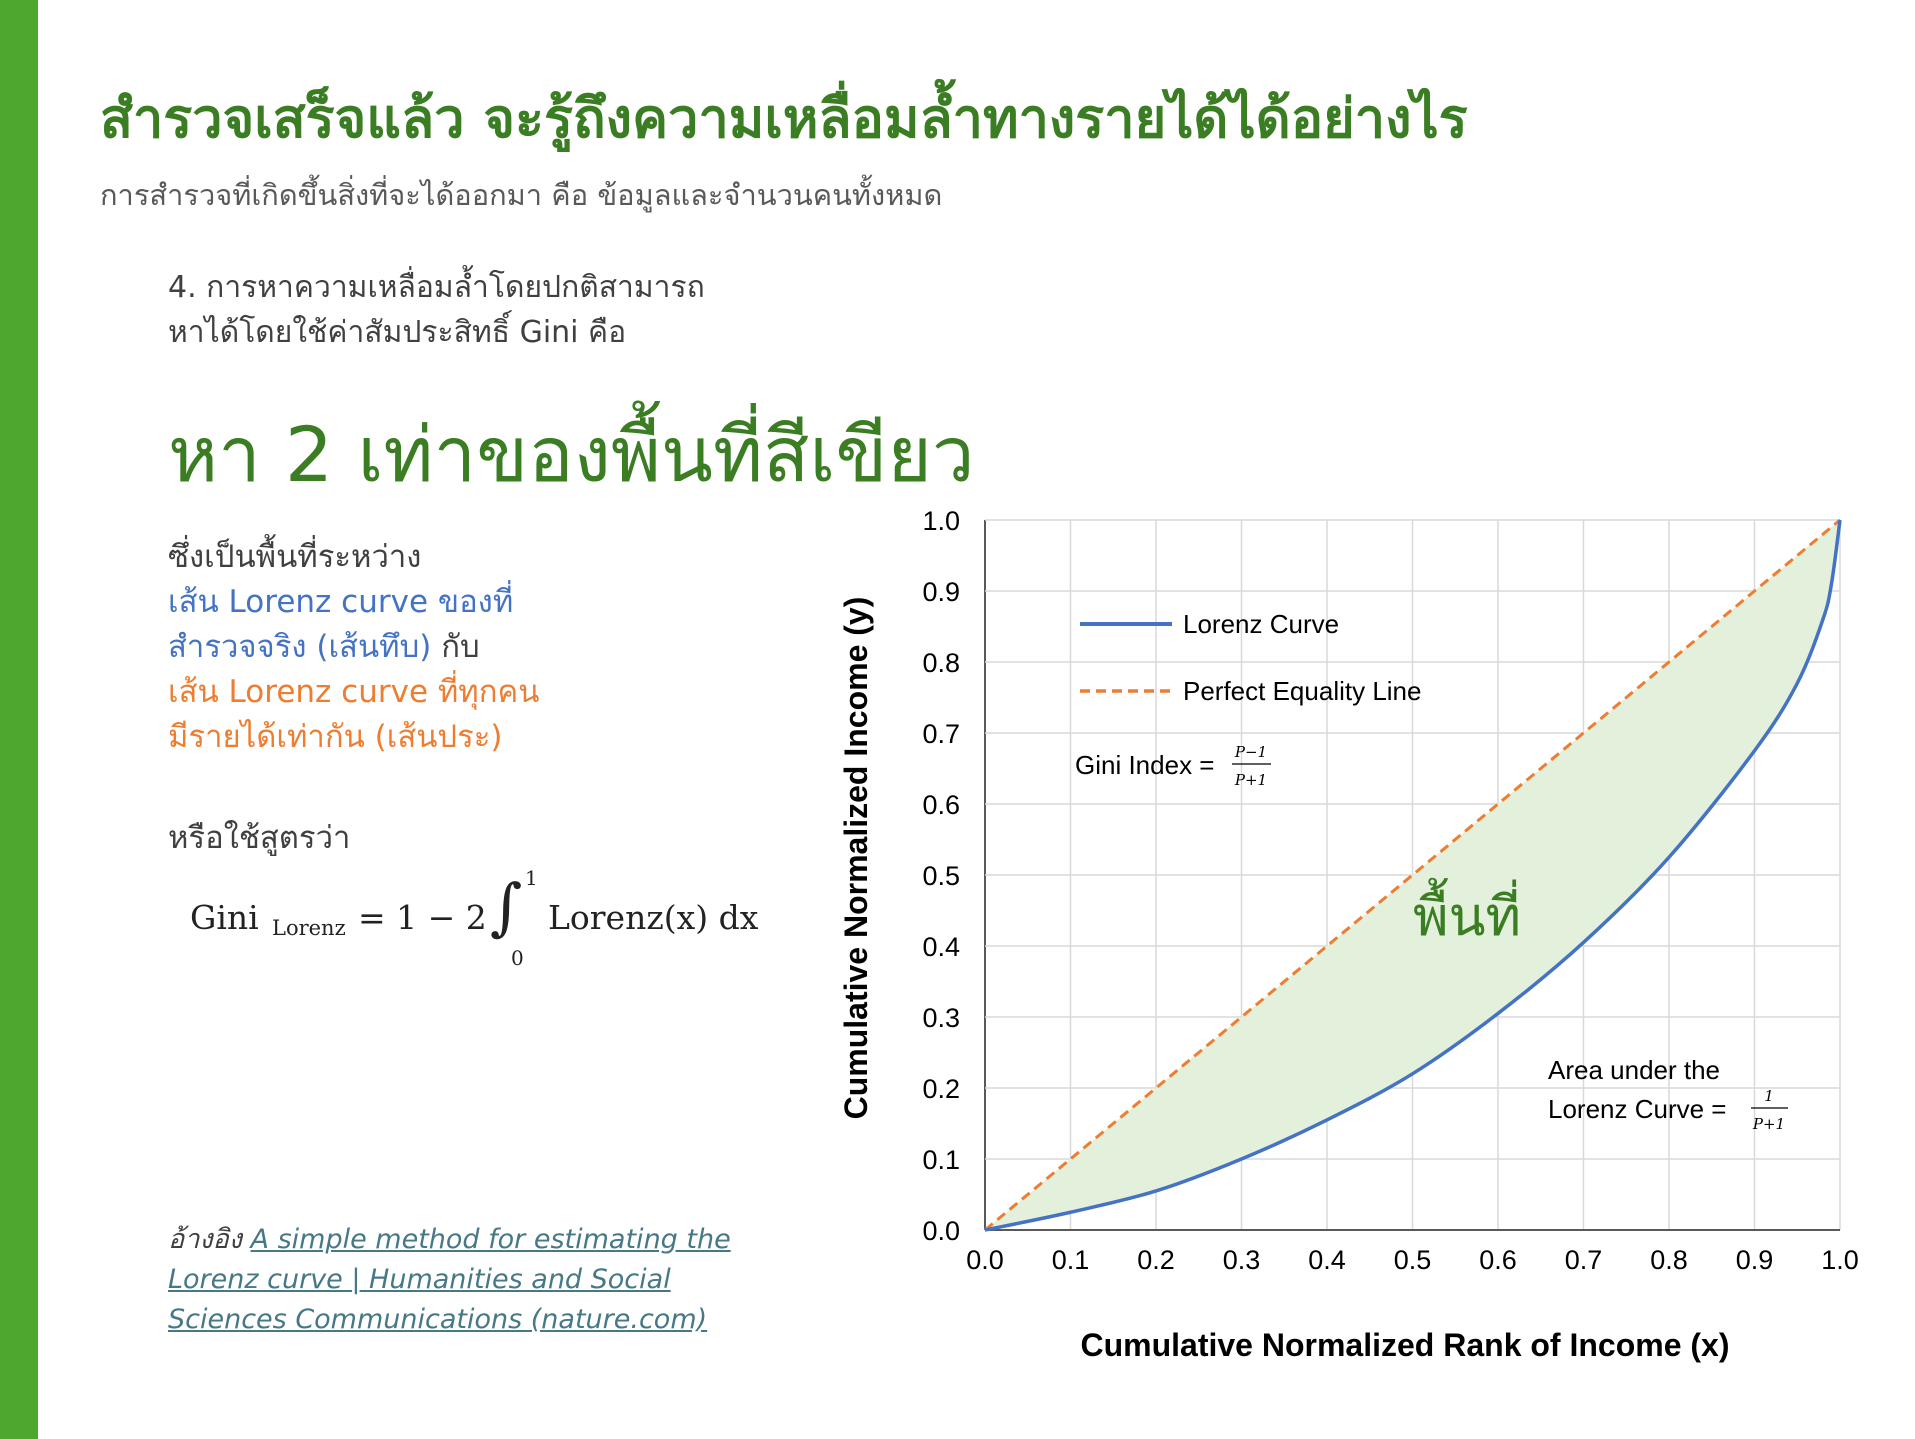  What do you see at coordinates (1250, 780) in the screenshot?
I see `gini-denominator: P+1` at bounding box center [1250, 780].